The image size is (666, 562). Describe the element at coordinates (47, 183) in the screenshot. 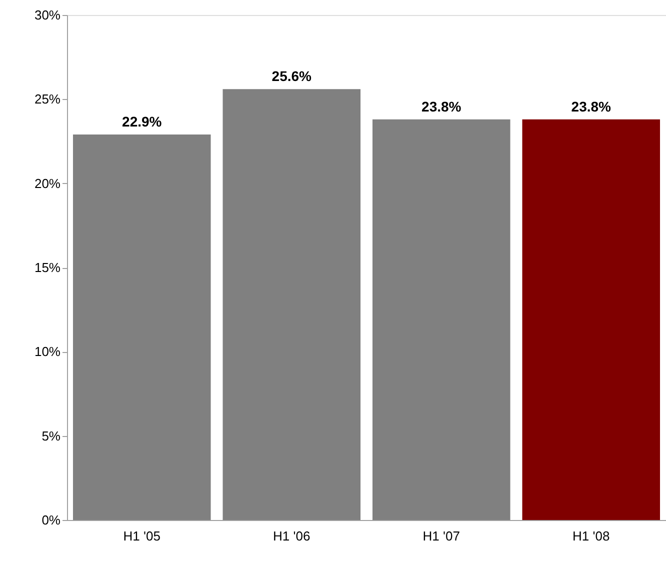

I see `y-tick-label: 20%` at that location.